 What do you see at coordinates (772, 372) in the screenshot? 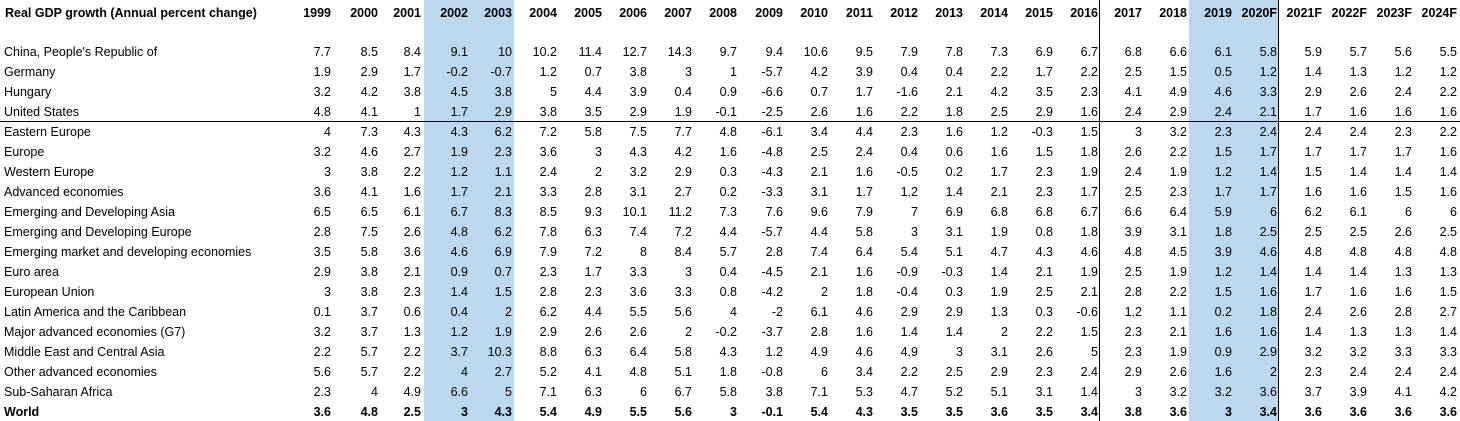
I see `data-cell: -0.8` at bounding box center [772, 372].